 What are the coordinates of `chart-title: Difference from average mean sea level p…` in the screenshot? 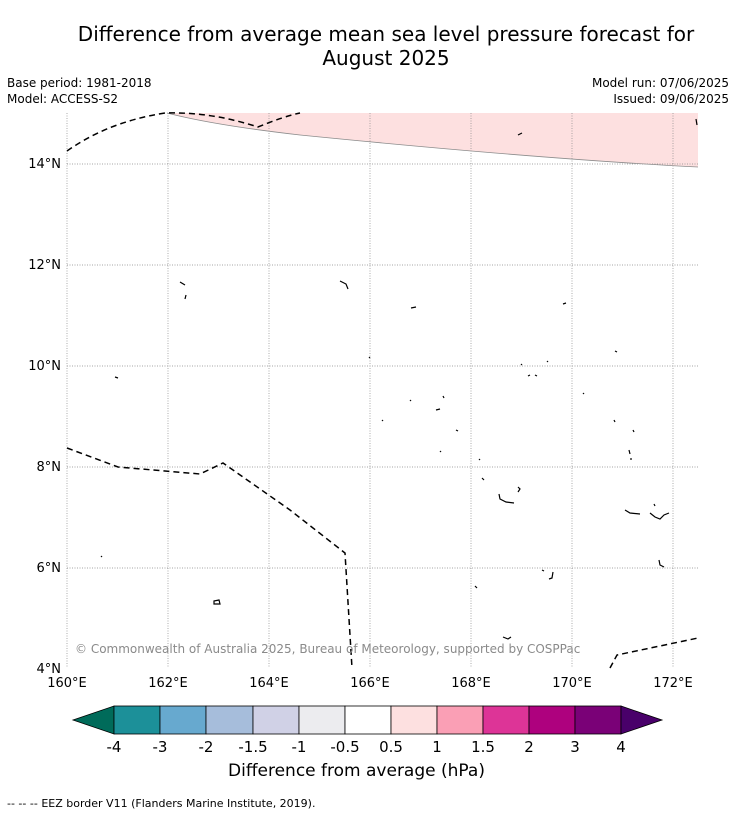 It's located at (368, 46).